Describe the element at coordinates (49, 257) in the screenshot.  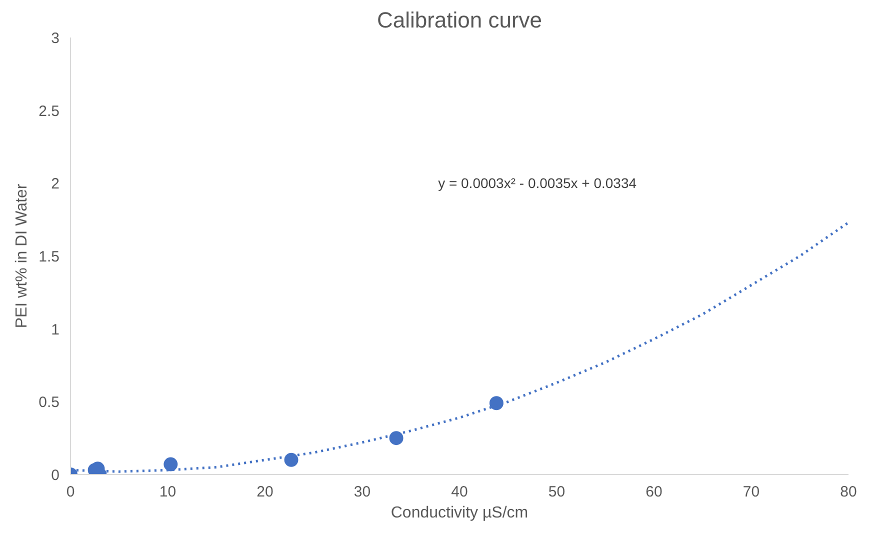
I see `y-tick-label: 1.5` at that location.